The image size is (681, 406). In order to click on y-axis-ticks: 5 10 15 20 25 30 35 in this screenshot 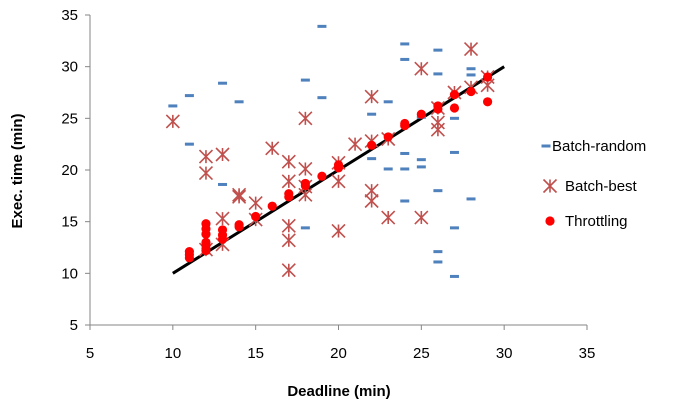, I will do `click(75, 170)`.